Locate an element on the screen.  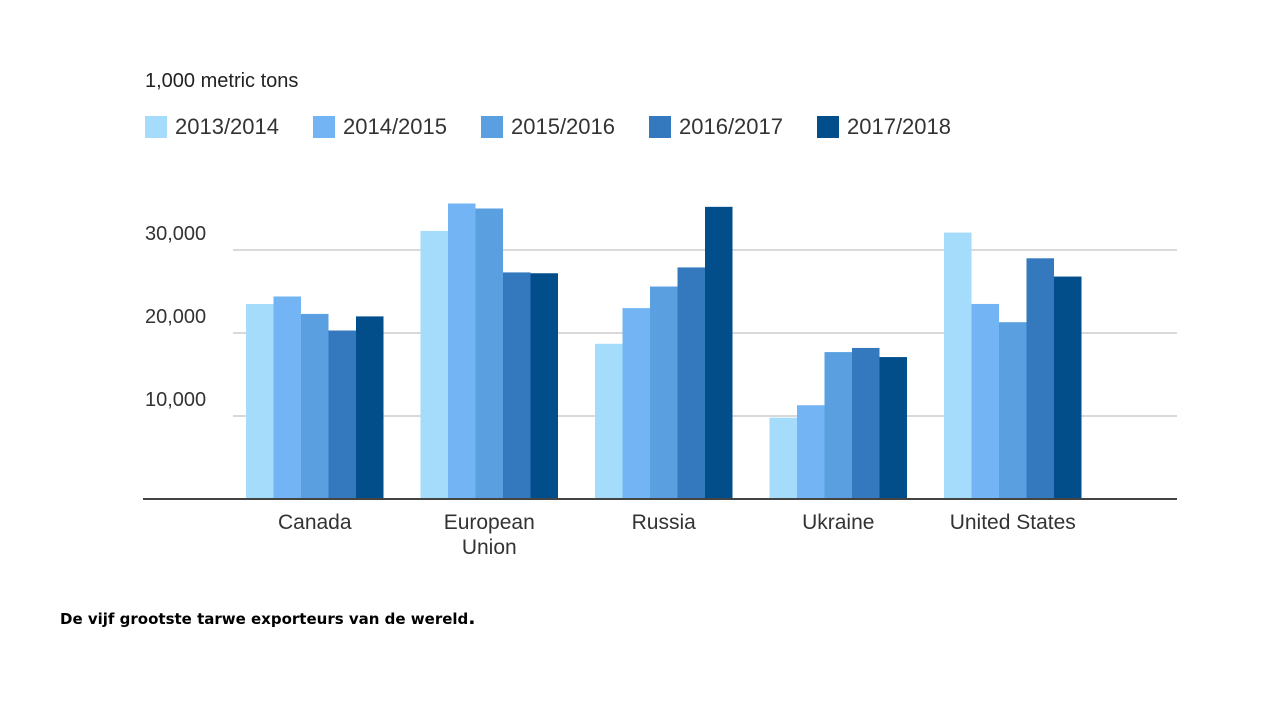
legend-item: 2017/2018 is located at coordinates (884, 127).